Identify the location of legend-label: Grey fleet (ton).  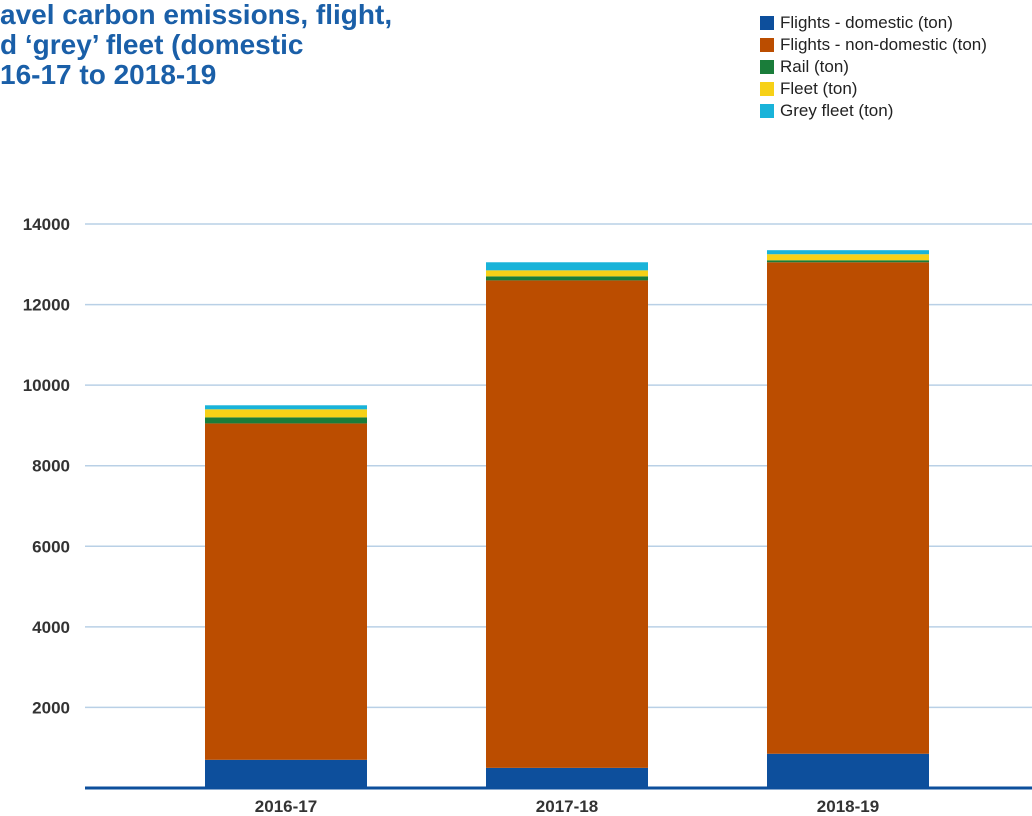
(837, 110).